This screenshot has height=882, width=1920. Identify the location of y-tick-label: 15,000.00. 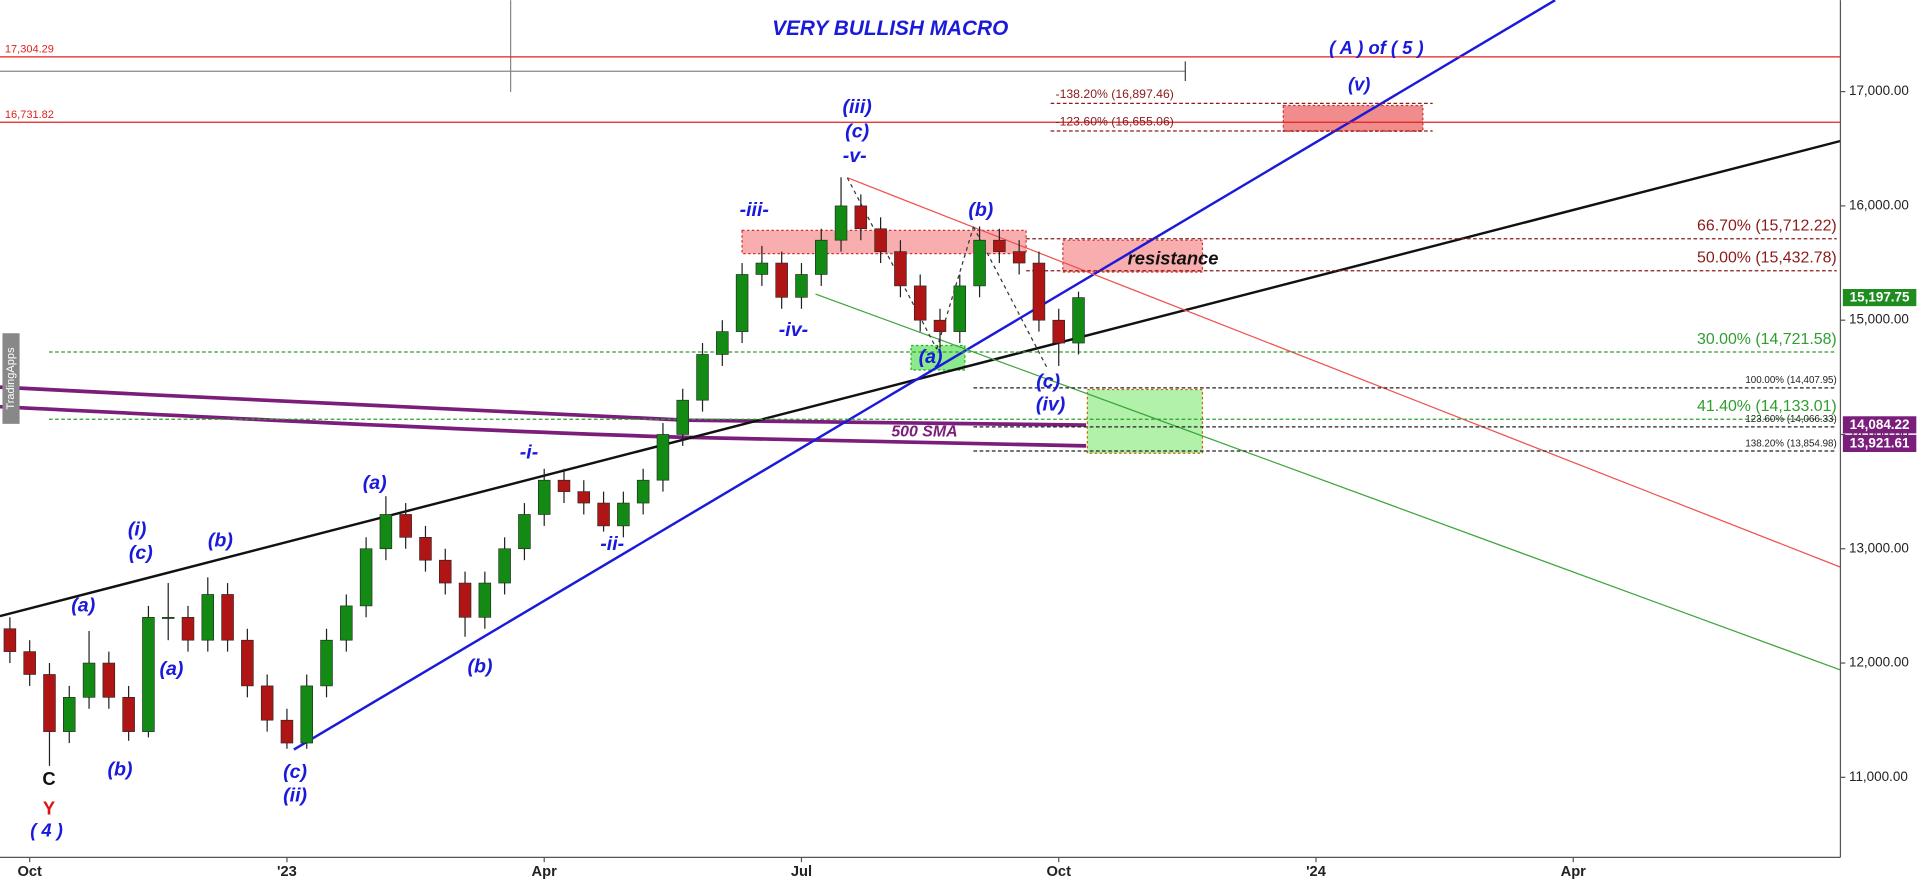
(1879, 319).